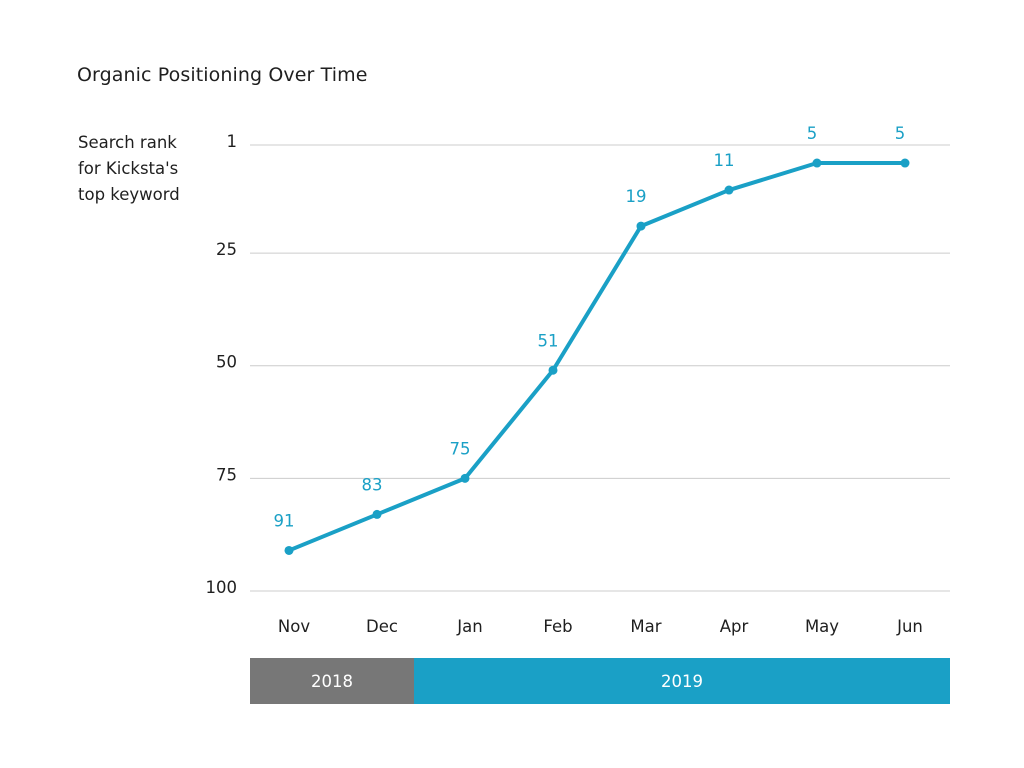 The height and width of the screenshot is (768, 1024). Describe the element at coordinates (372, 484) in the screenshot. I see `data-label: 83` at that location.